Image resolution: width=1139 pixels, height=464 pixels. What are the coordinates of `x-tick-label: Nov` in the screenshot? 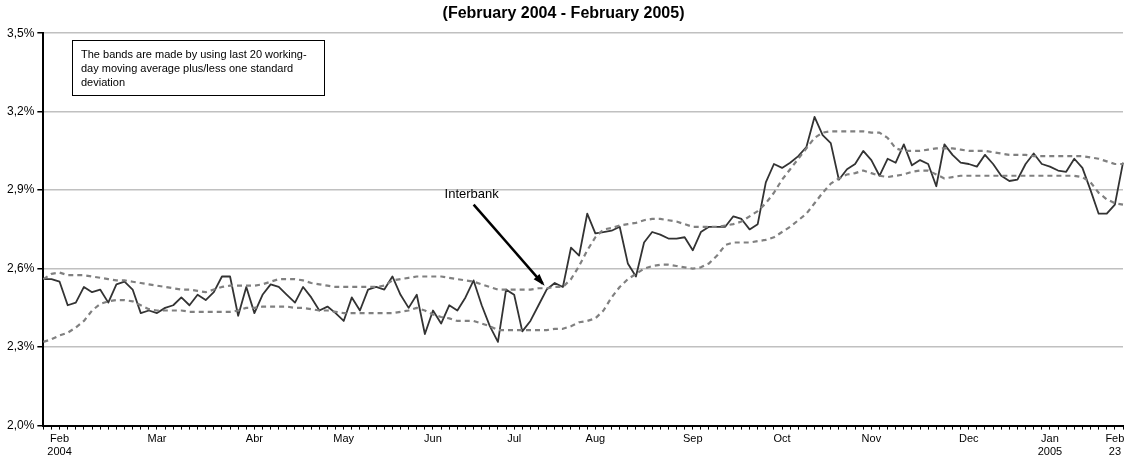 It's located at (871, 438).